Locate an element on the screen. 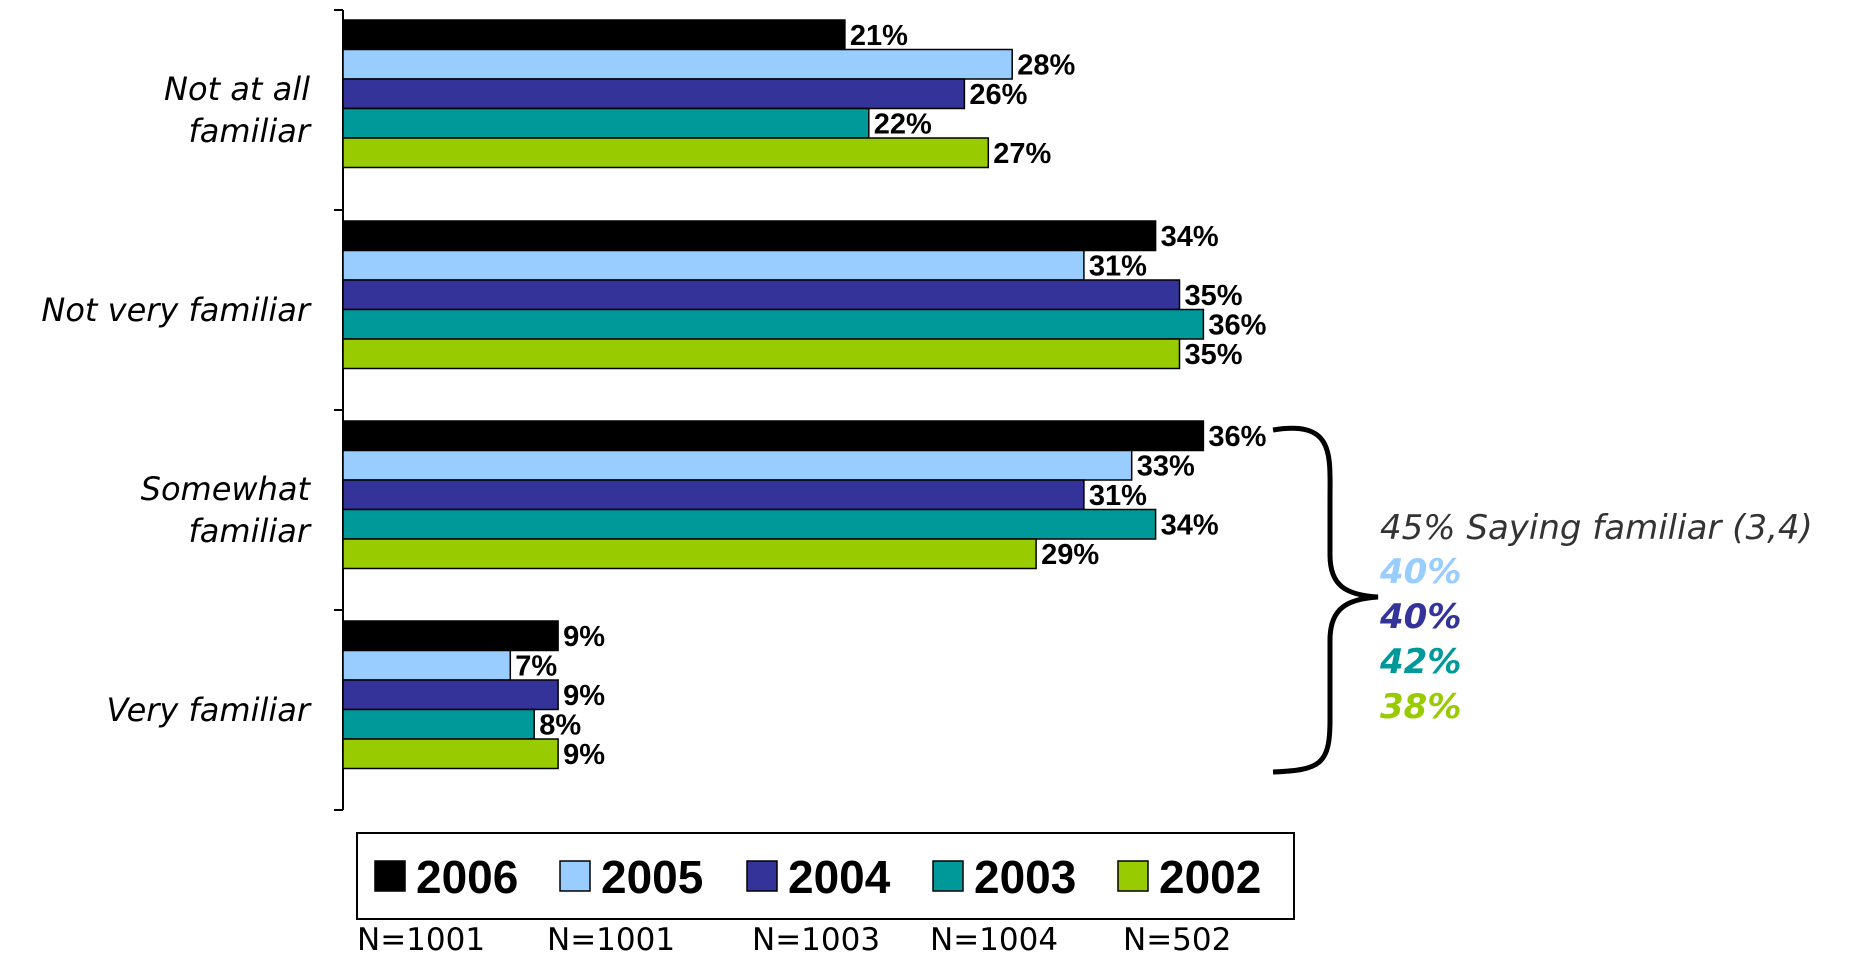  bar-2002-not-very-familiar is located at coordinates (761, 354).